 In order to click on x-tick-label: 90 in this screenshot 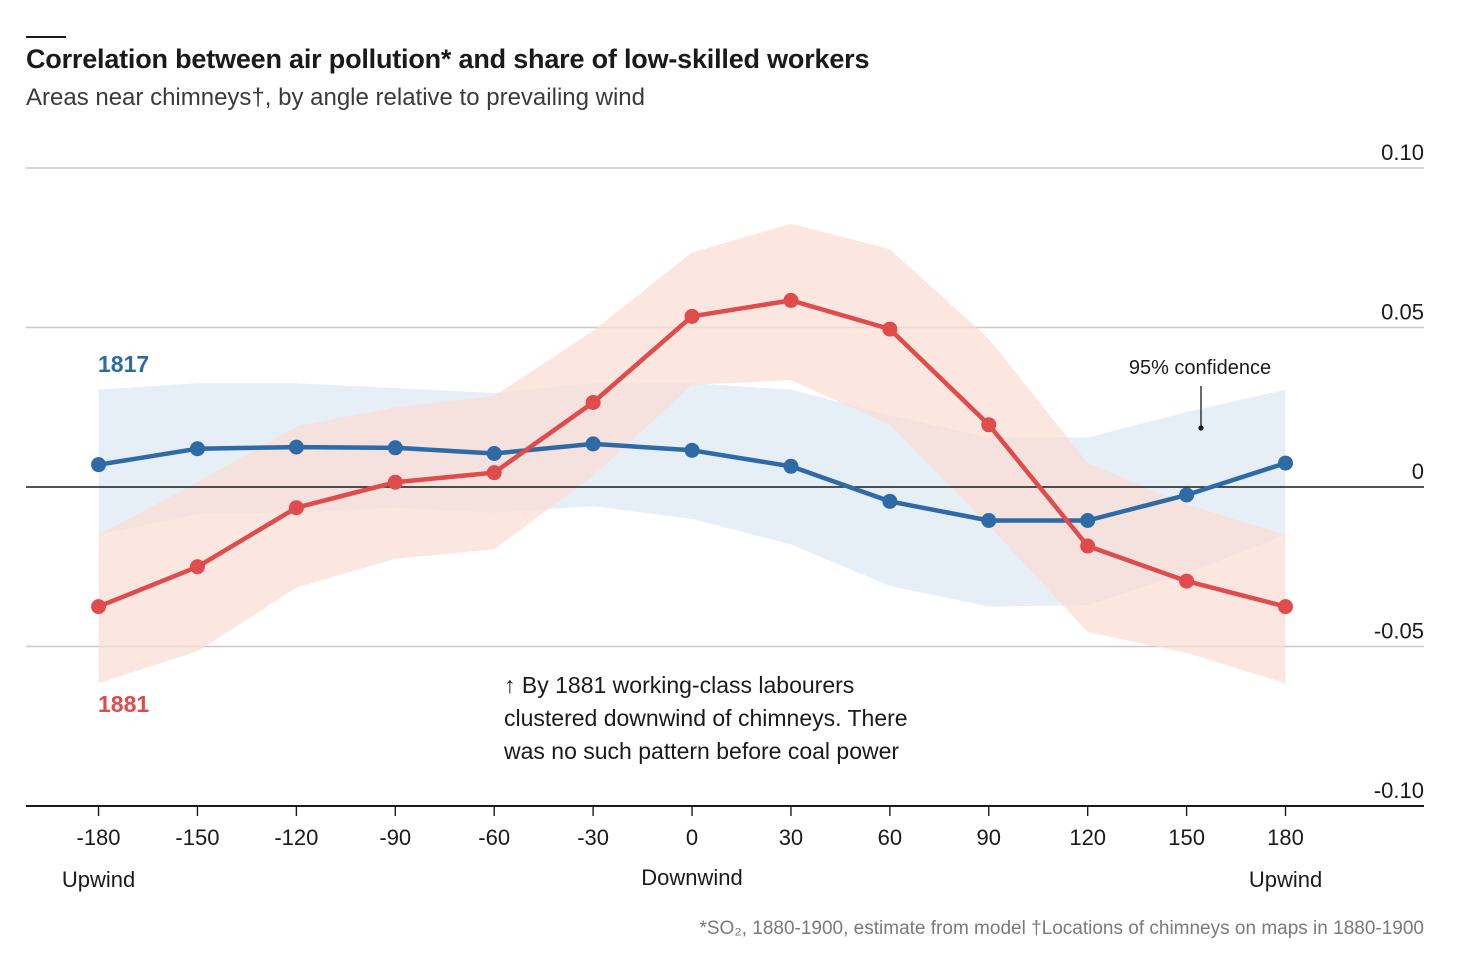, I will do `click(989, 837)`.